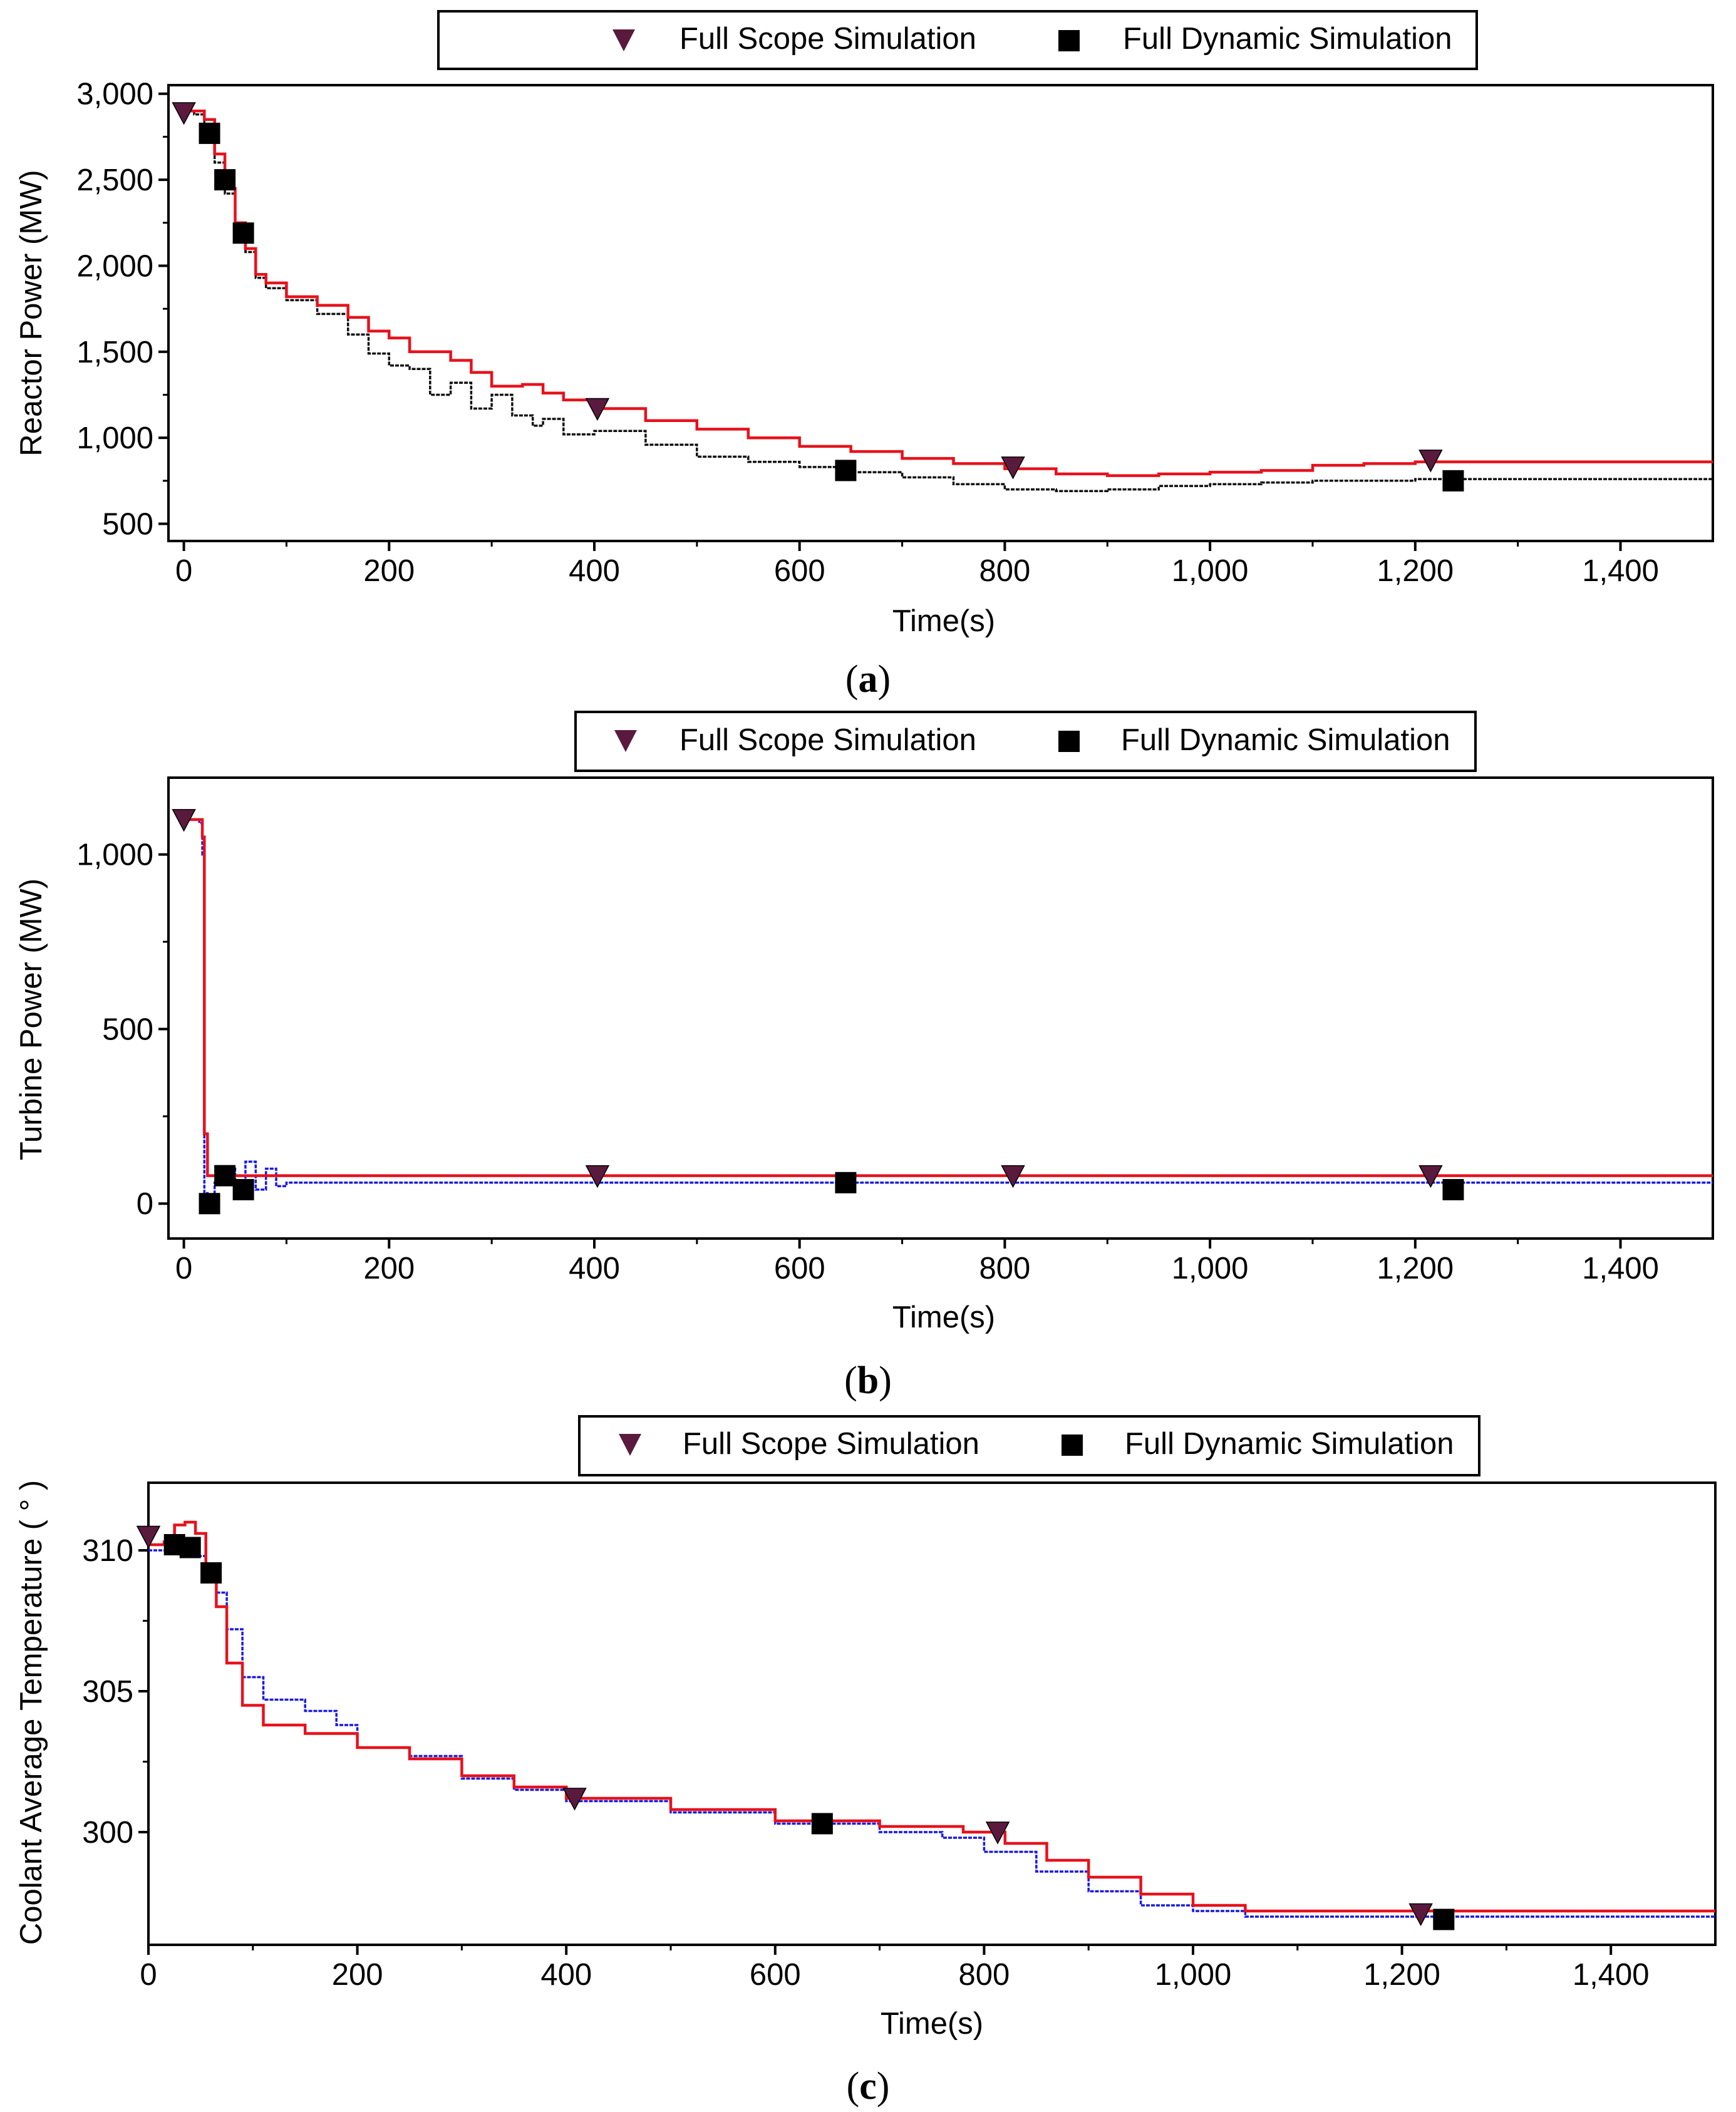 Image resolution: width=1736 pixels, height=2112 pixels. Describe the element at coordinates (114, 180) in the screenshot. I see `y-tick-label-2500: 2,500` at that location.